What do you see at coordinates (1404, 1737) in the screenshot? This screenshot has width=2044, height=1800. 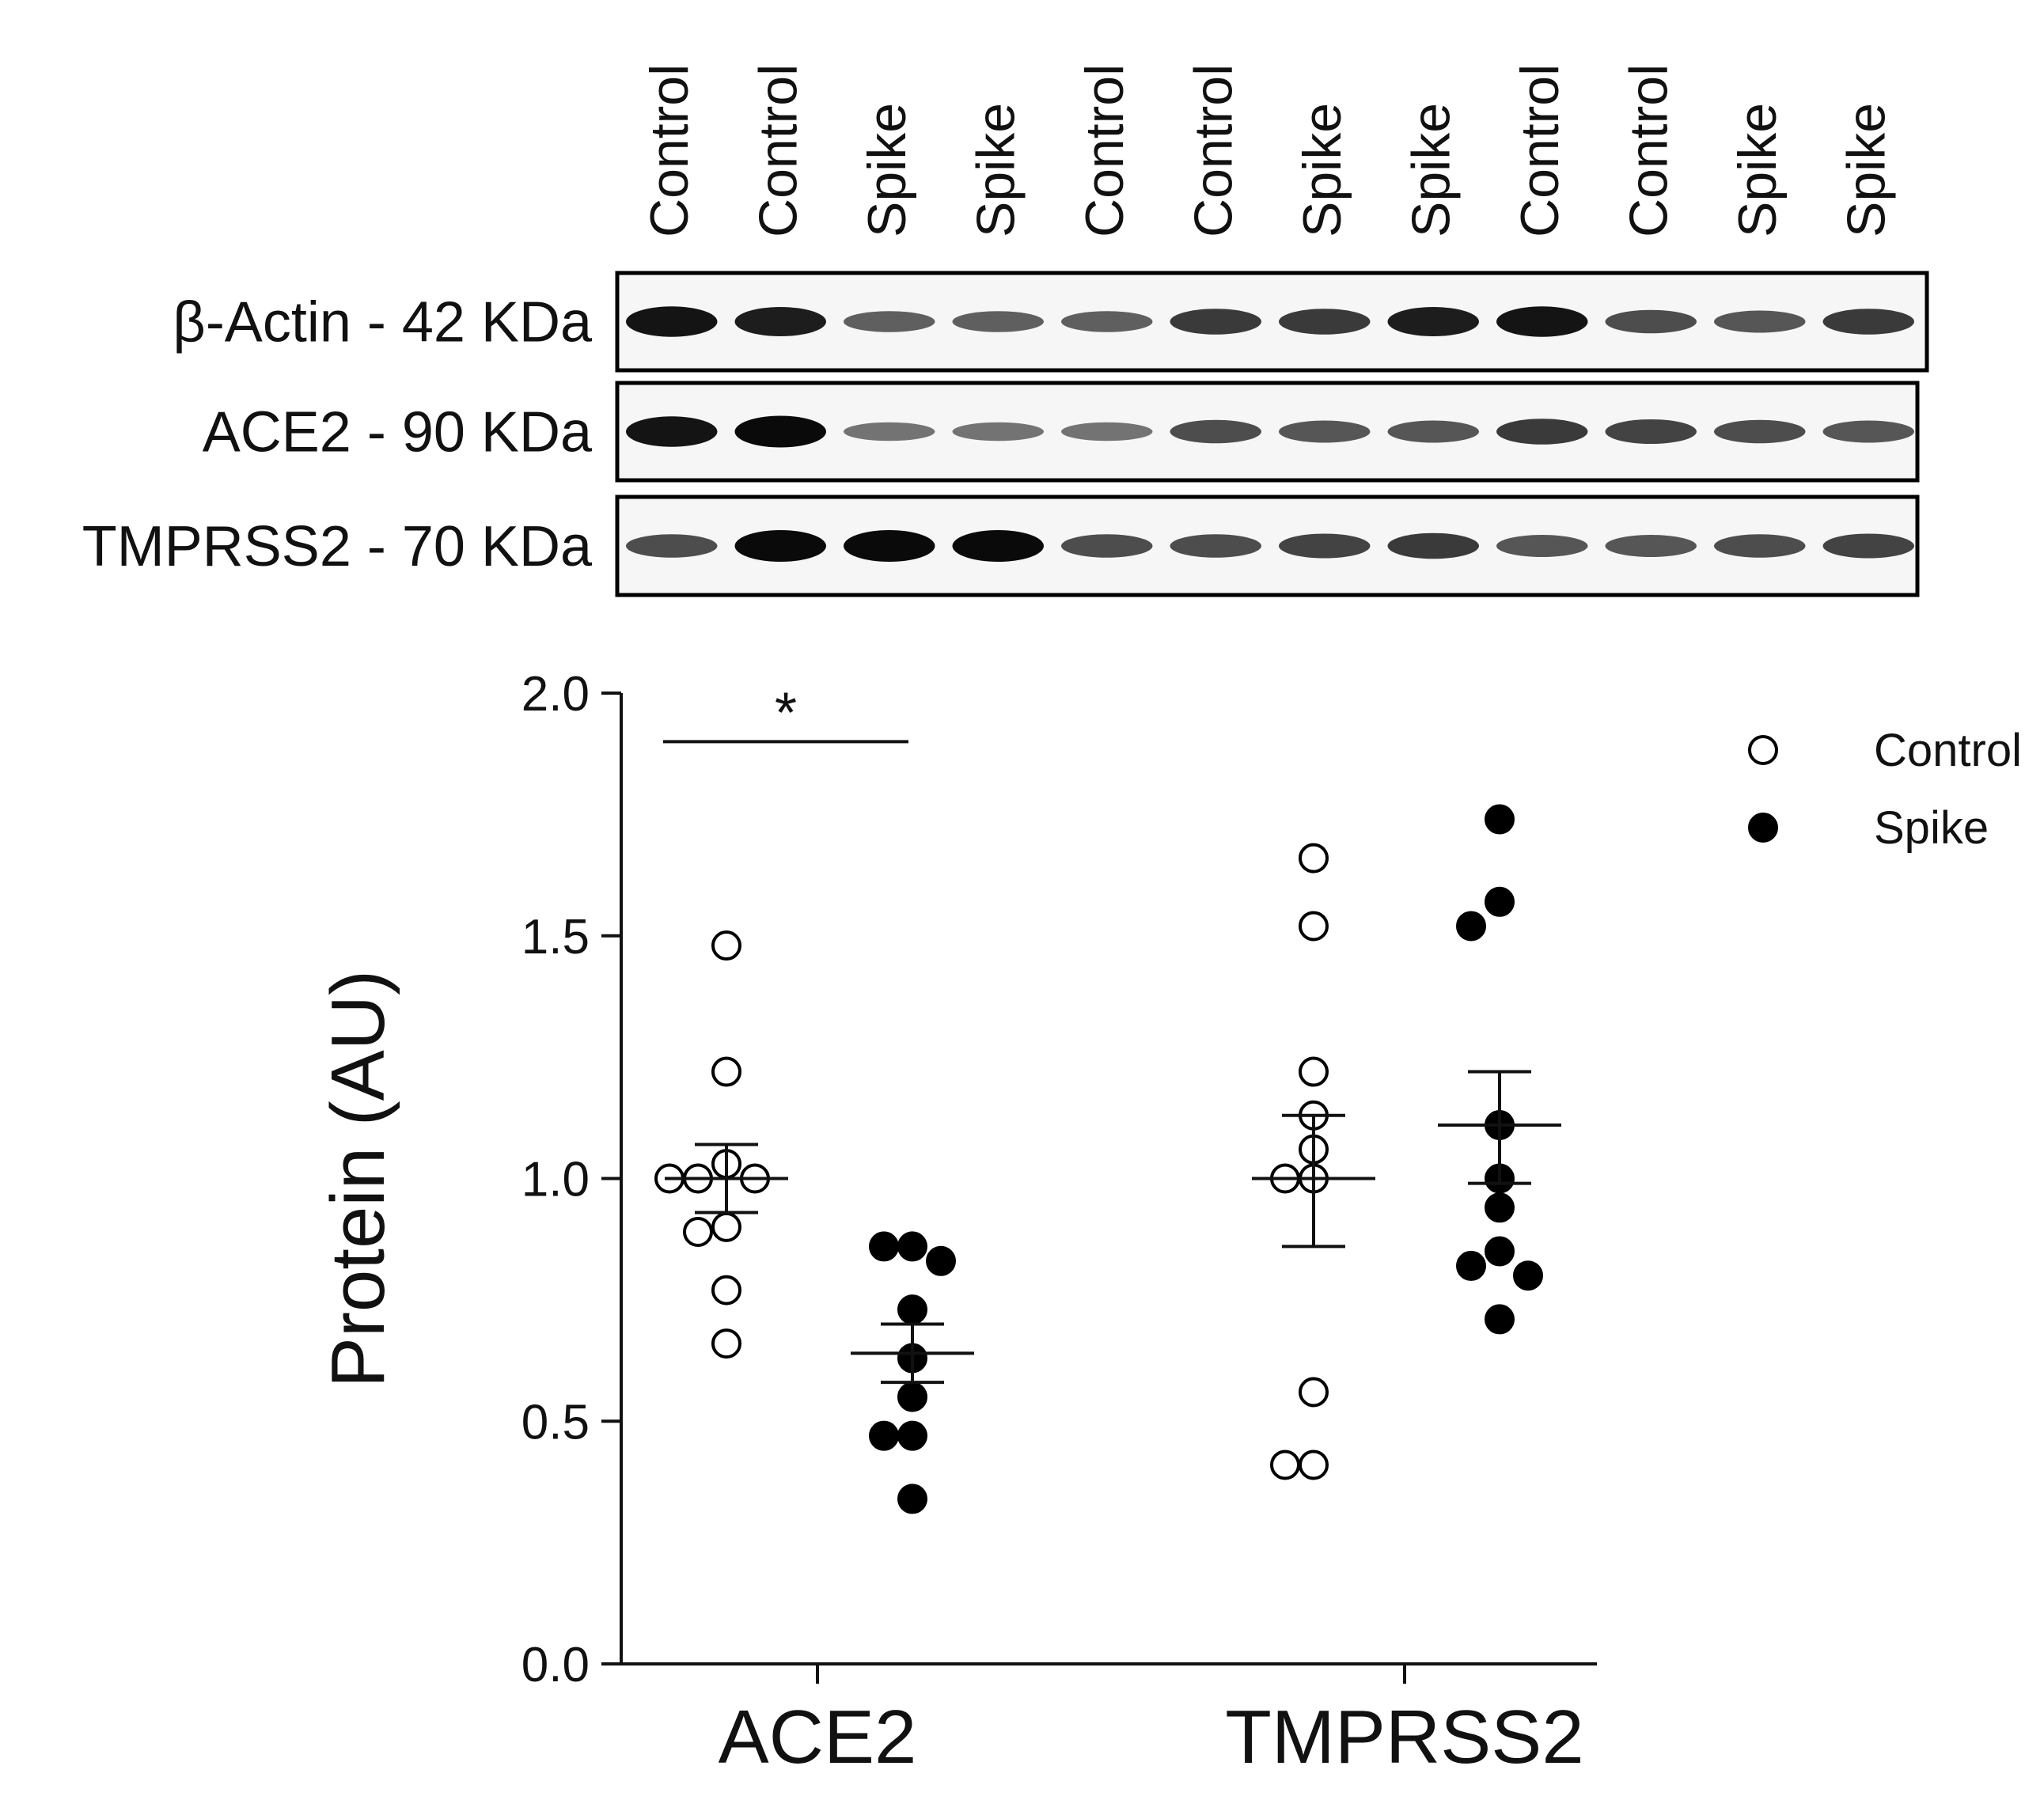 I see `x-tick-label: TMPRSS2` at bounding box center [1404, 1737].